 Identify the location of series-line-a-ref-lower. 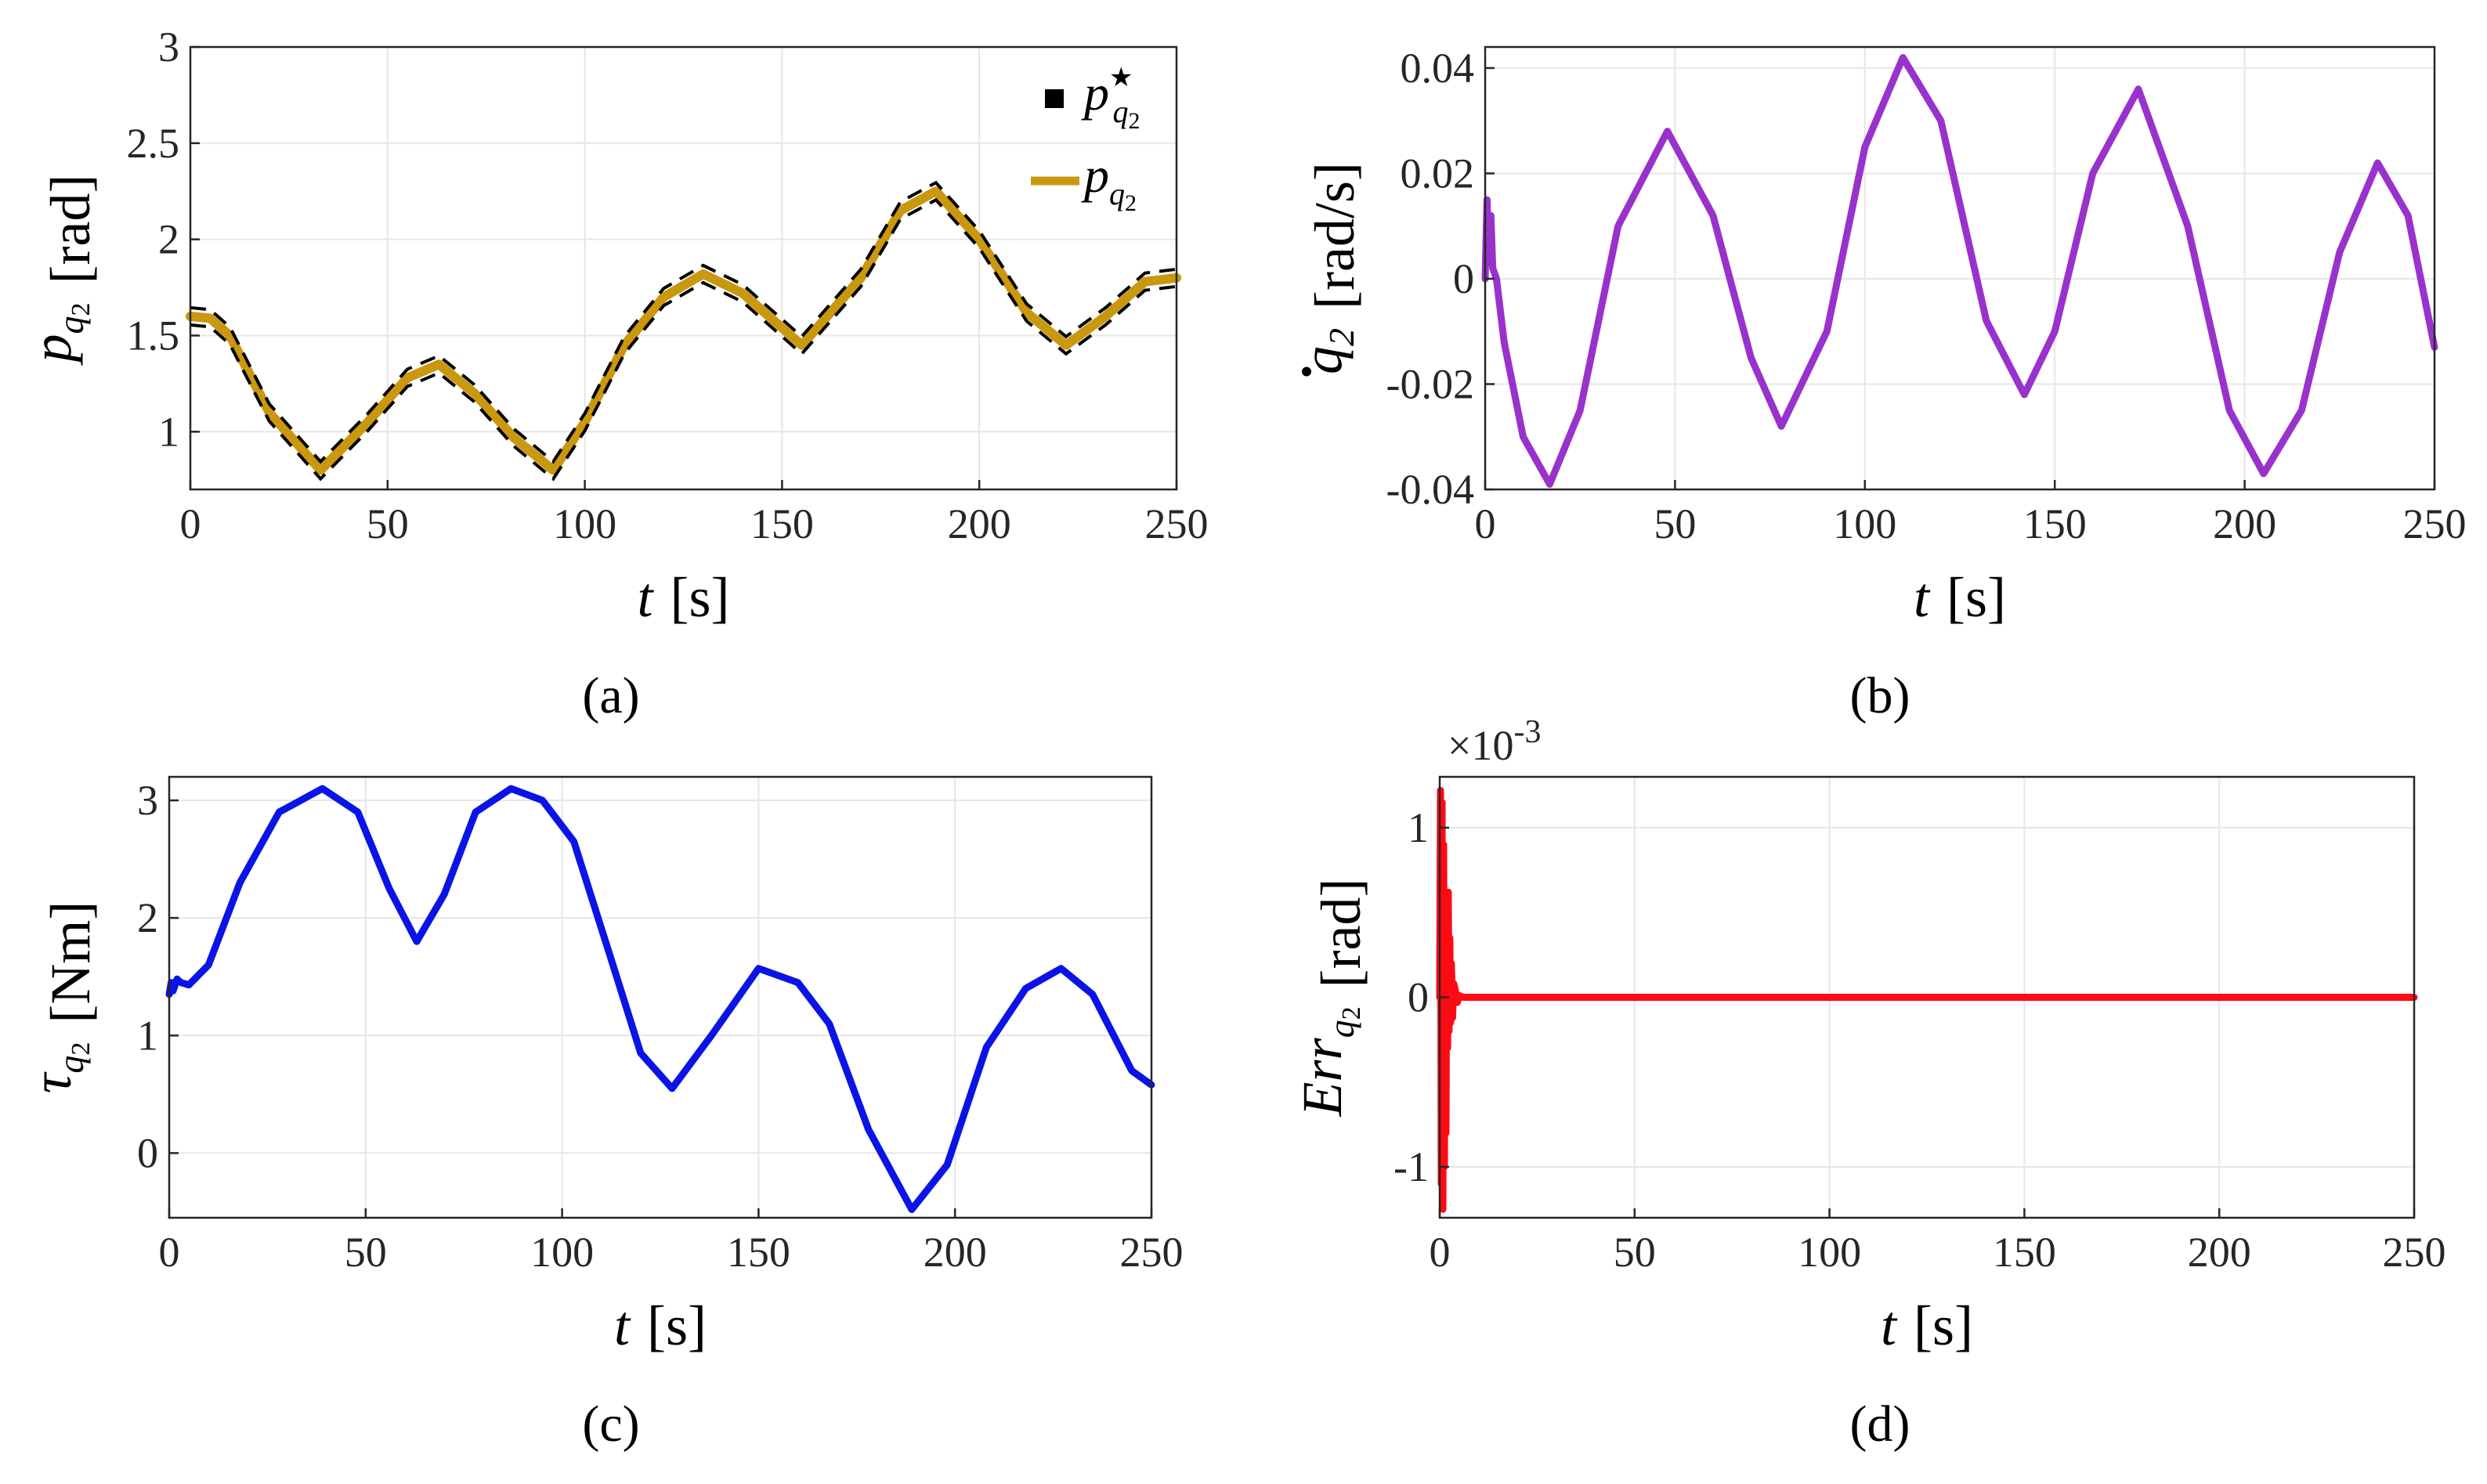
(683, 339).